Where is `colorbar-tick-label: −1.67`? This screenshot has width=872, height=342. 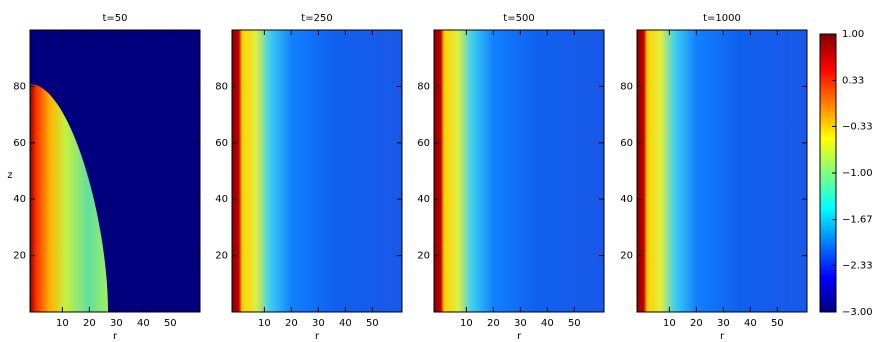 colorbar-tick-label: −1.67 is located at coordinates (857, 220).